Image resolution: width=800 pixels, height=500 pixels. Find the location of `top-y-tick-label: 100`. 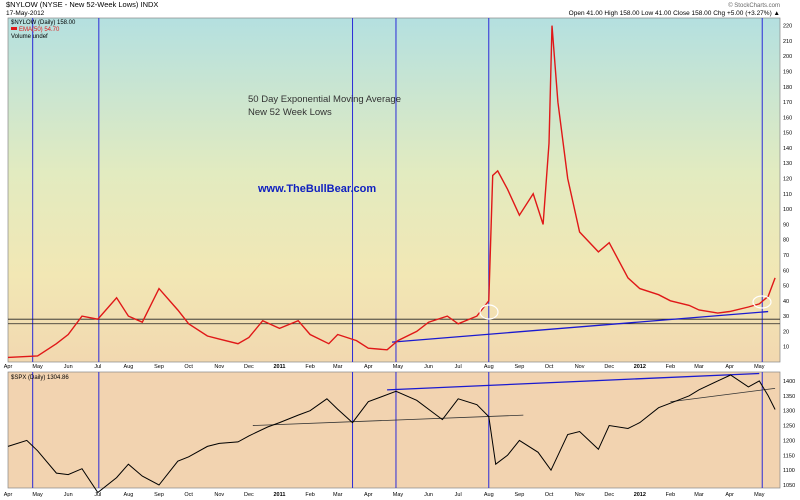

top-y-tick-label: 100 is located at coordinates (787, 210).